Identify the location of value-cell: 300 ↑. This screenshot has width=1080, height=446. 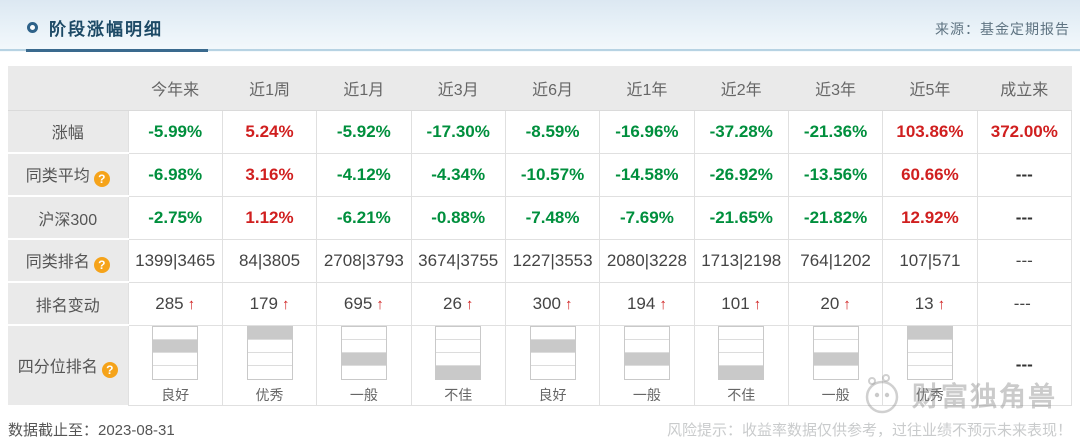
(552, 303).